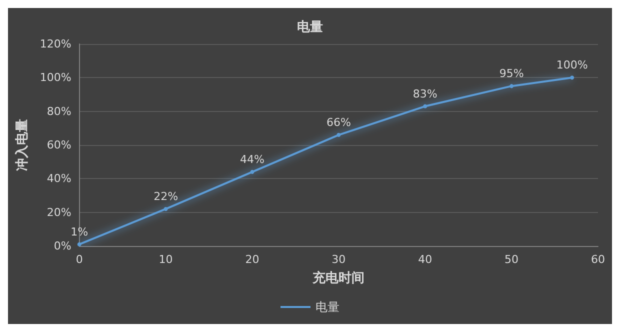 The width and height of the screenshot is (620, 332). What do you see at coordinates (511, 259) in the screenshot?
I see `x-tick-label: 50` at bounding box center [511, 259].